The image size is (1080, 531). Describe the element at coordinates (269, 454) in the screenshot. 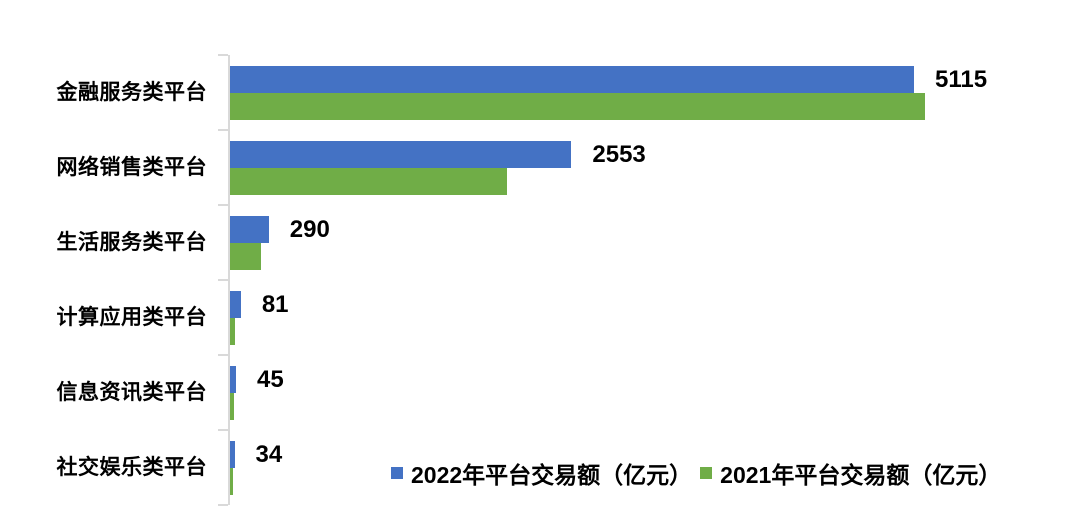

I see `value-label: 34` at that location.